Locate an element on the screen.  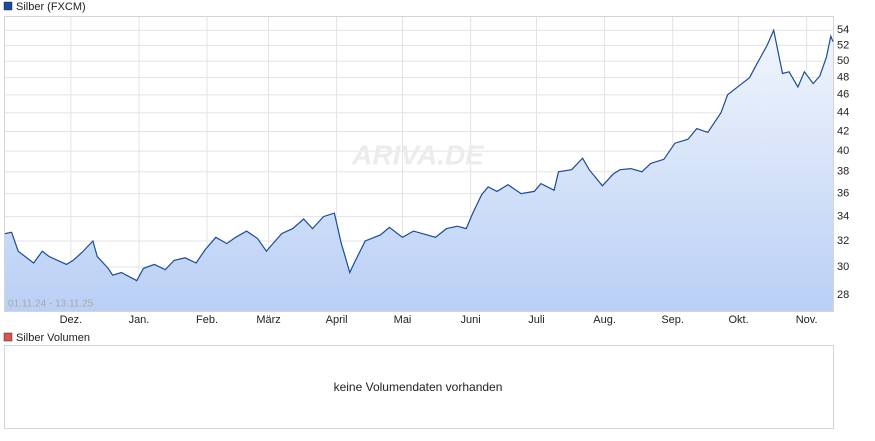
y-tick-label: 48 is located at coordinates (843, 78).